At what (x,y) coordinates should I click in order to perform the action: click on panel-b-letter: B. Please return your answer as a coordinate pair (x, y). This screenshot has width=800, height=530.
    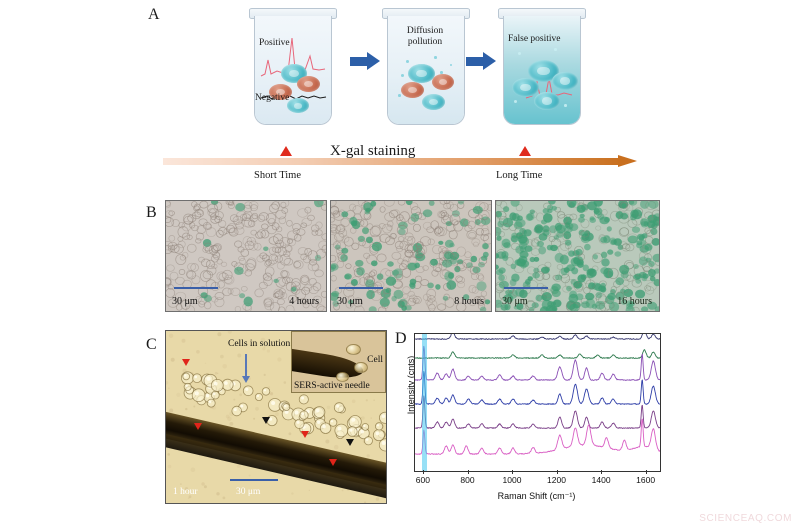
    Looking at the image, I should click on (151, 212).